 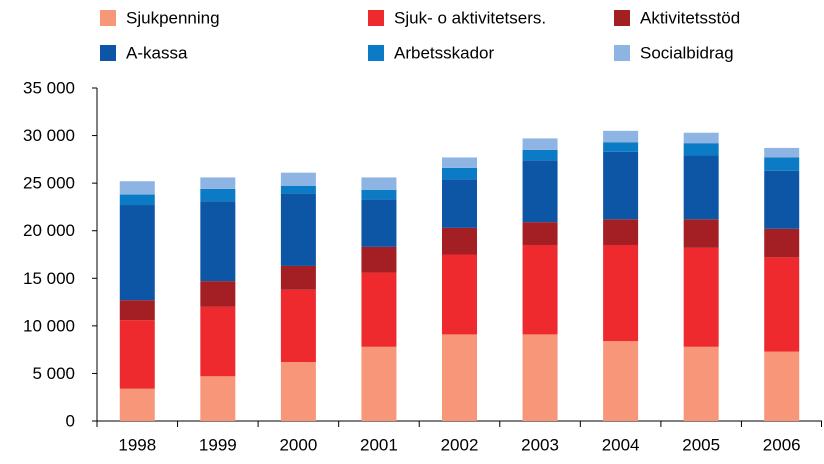 What do you see at coordinates (298, 444) in the screenshot?
I see `x-tick-label: 2000` at bounding box center [298, 444].